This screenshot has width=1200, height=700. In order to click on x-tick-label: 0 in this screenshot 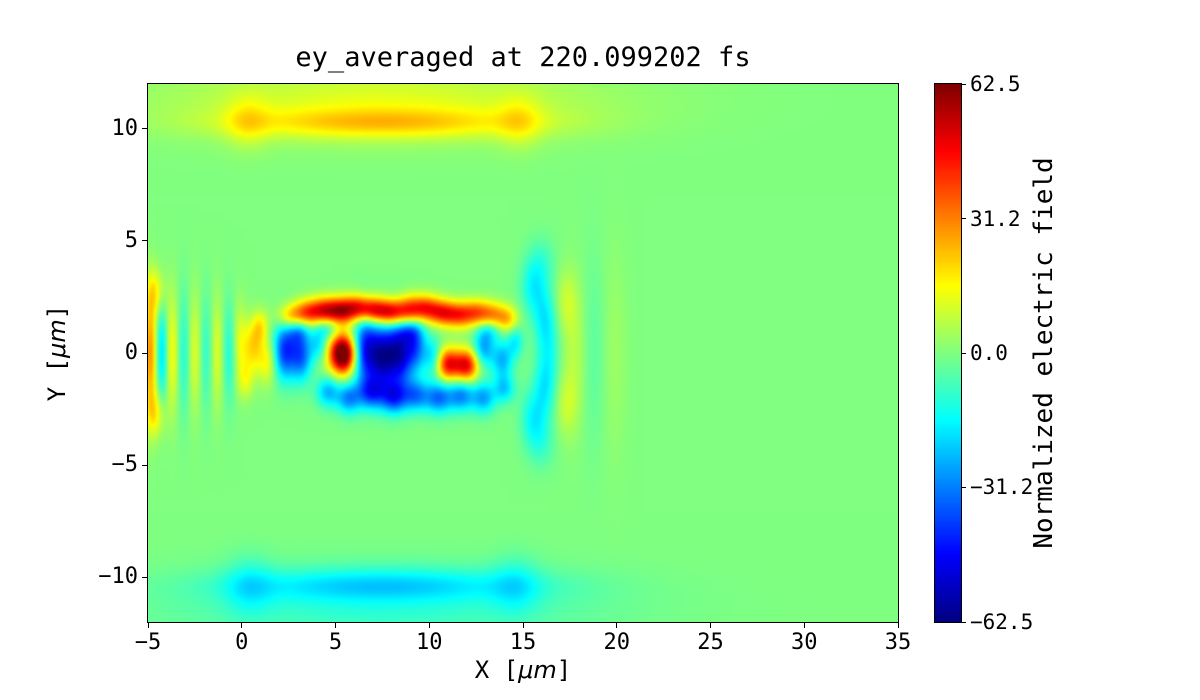, I will do `click(242, 642)`.